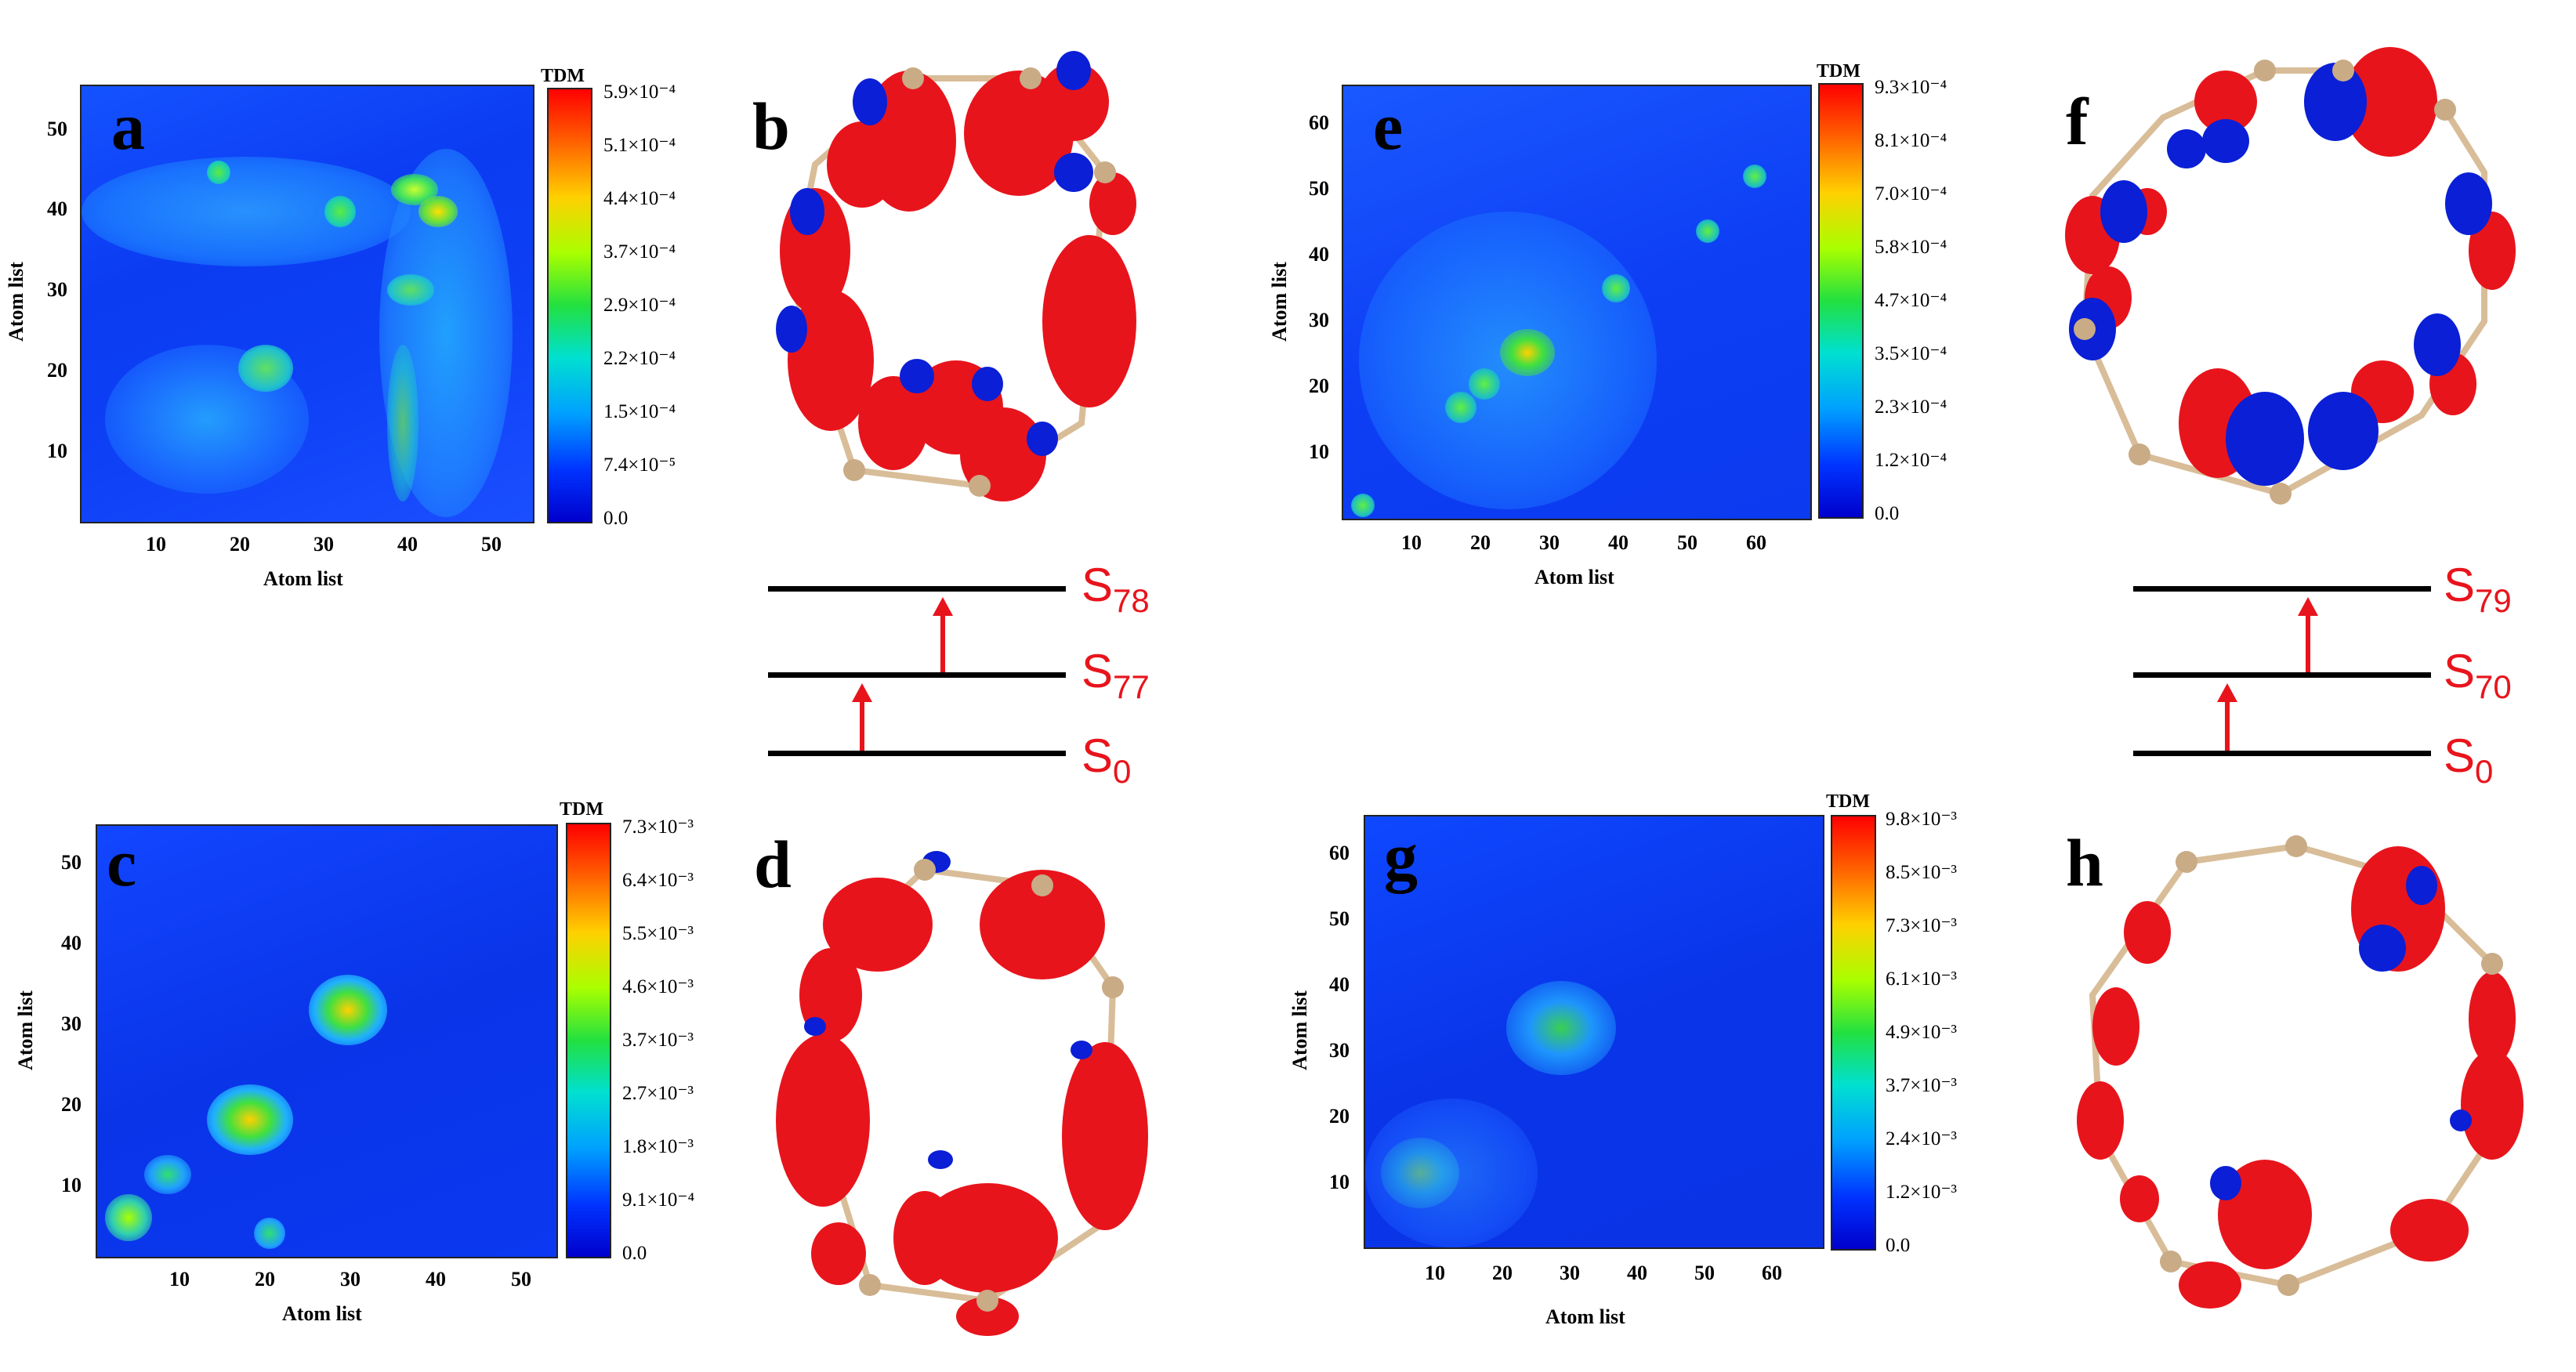 Image resolution: width=2576 pixels, height=1372 pixels. What do you see at coordinates (1339, 853) in the screenshot?
I see `y-tick: 60` at bounding box center [1339, 853].